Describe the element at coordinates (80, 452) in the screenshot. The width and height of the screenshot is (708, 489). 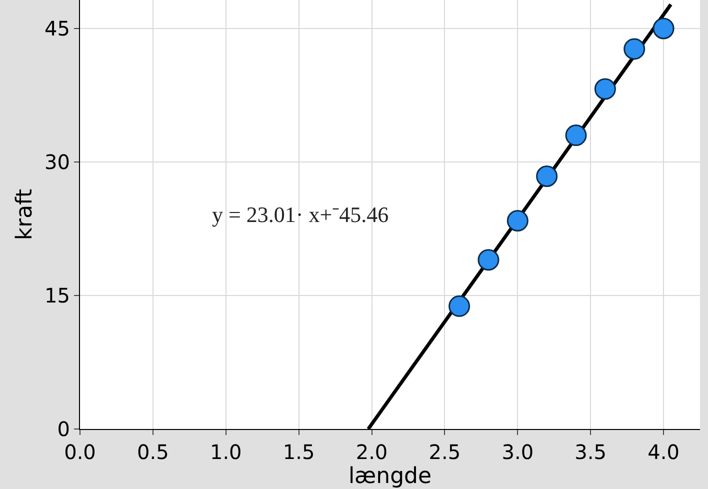
I see `x-tick-label: 0.0` at that location.